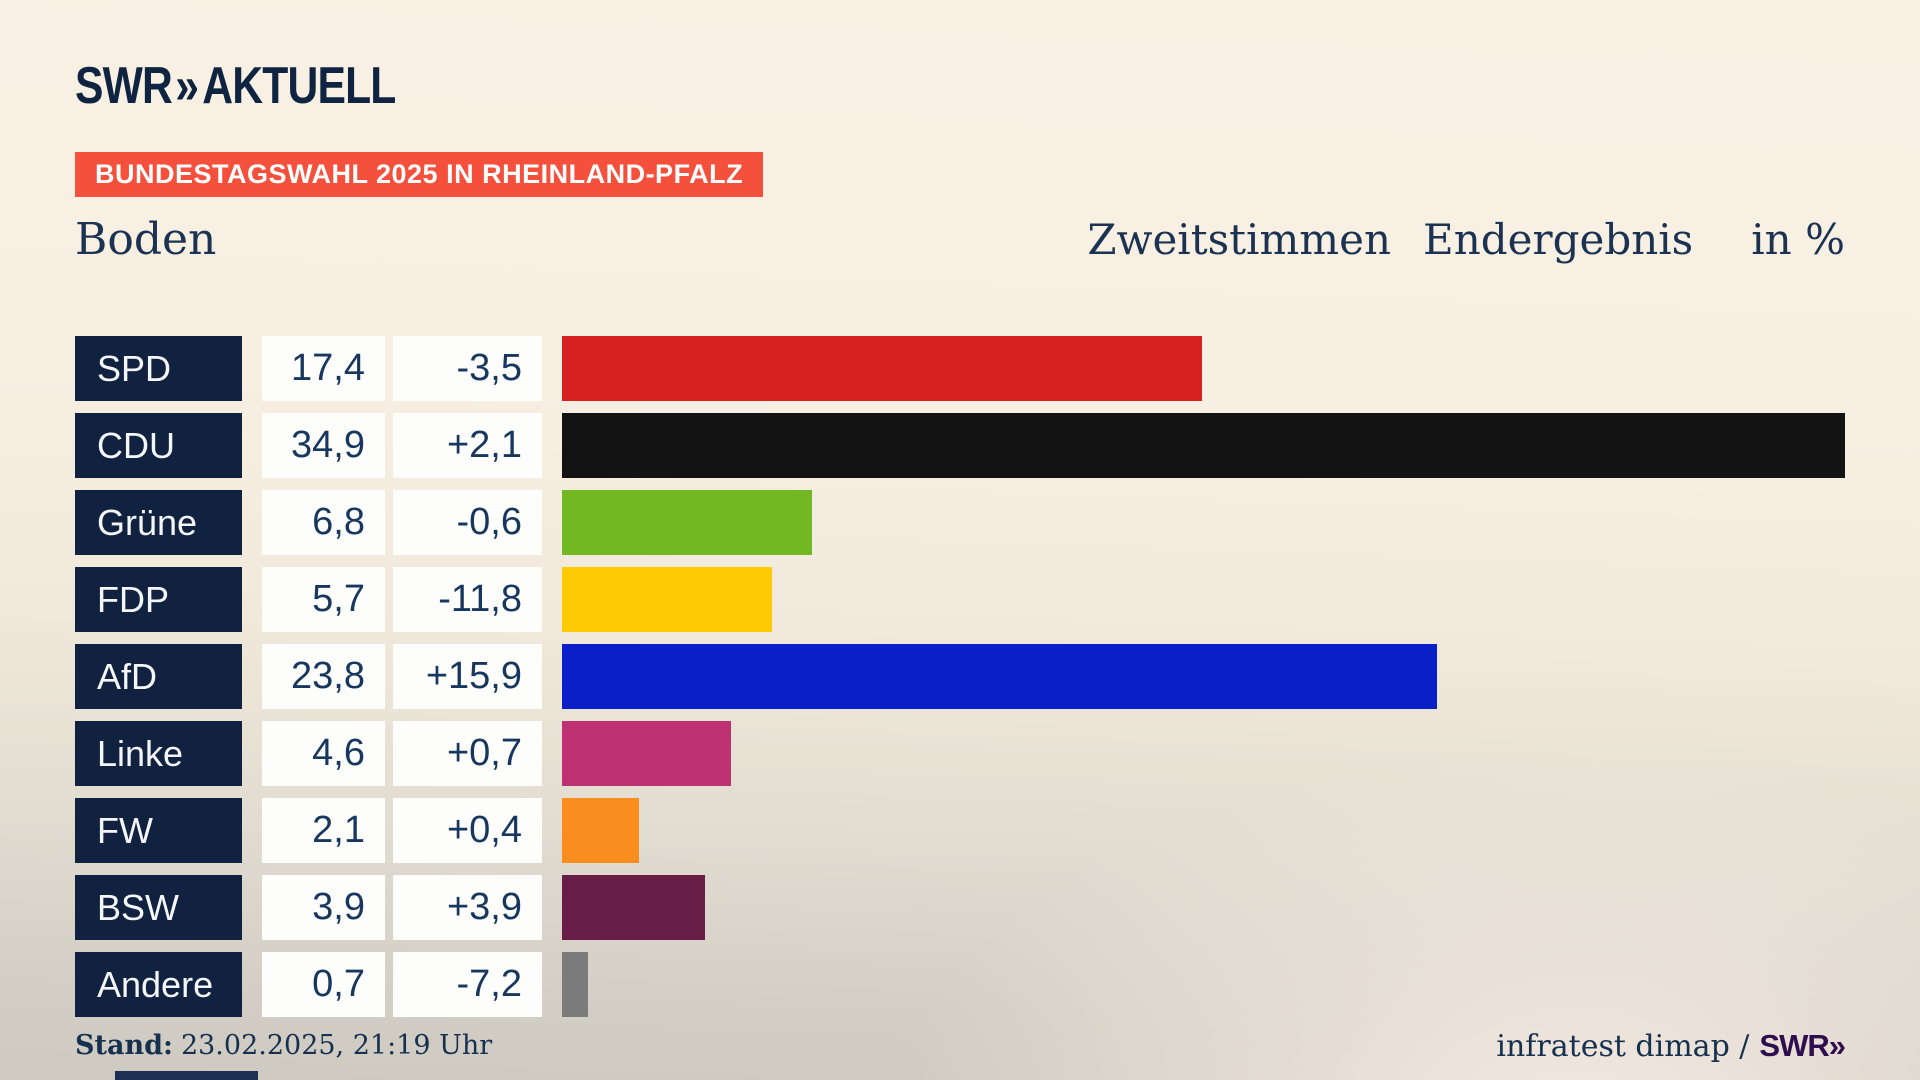 This screenshot has width=1920, height=1080. I want to click on subtitle-unit: in %, so click(1798, 239).